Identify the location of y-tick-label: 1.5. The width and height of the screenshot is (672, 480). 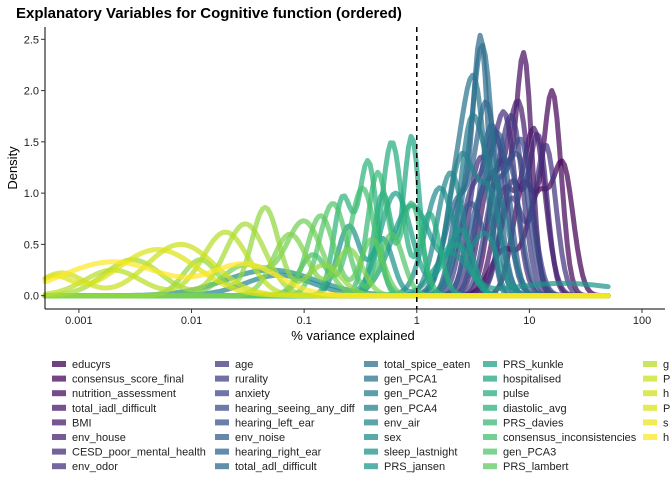
(31, 143).